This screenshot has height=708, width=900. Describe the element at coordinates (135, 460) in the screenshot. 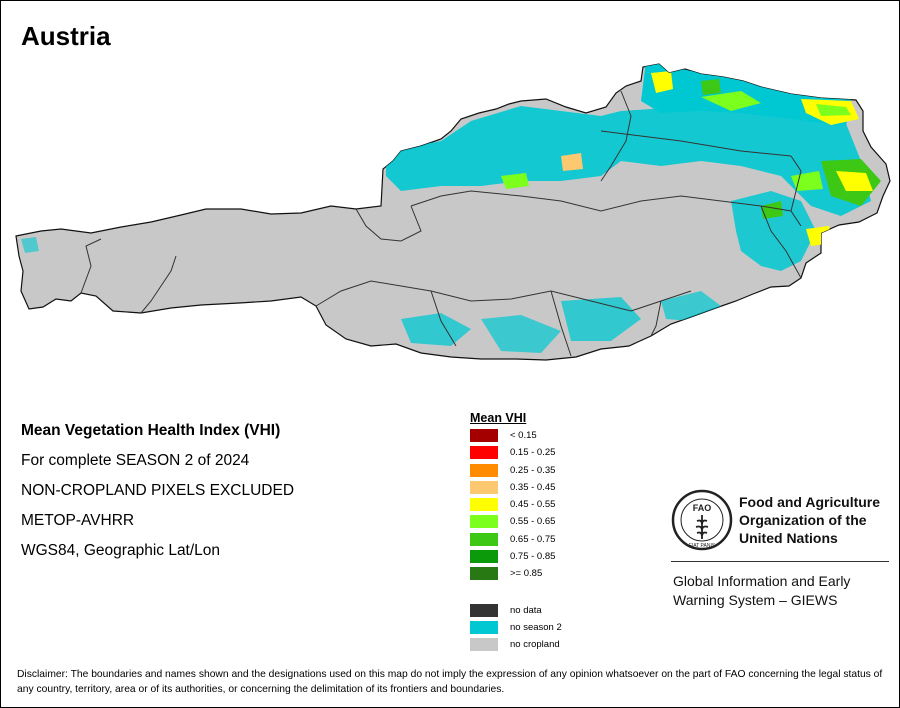

I see `info-season: For complete SEASON 2 of 2024` at that location.